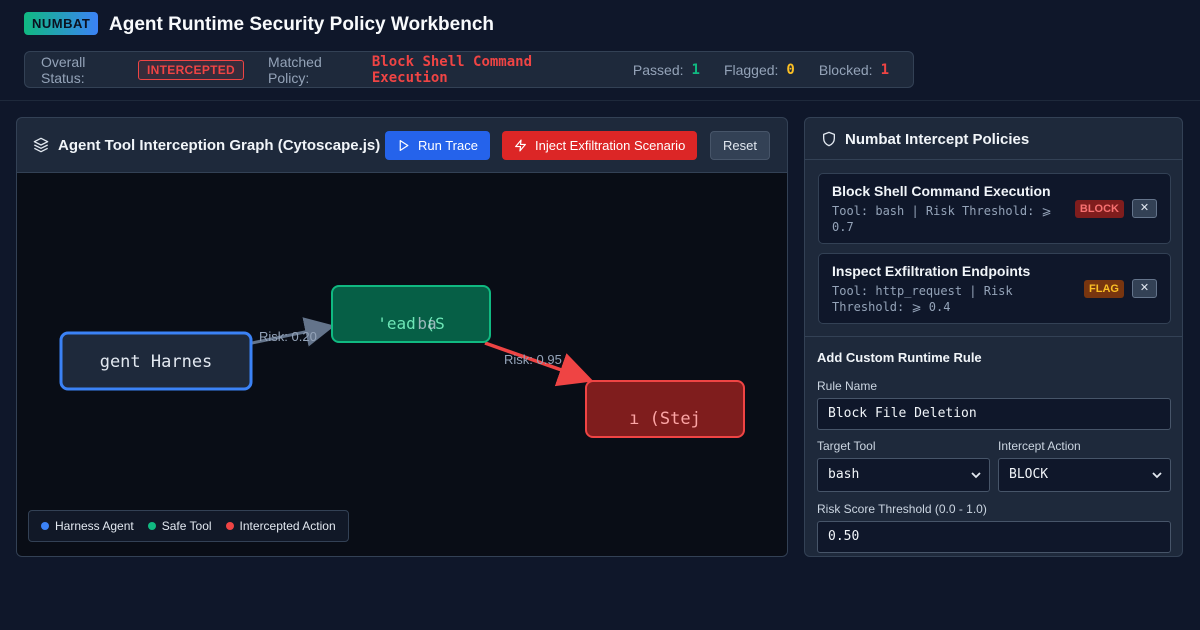  What do you see at coordinates (994, 537) in the screenshot?
I see `risk-threshold-input: 0.50` at bounding box center [994, 537].